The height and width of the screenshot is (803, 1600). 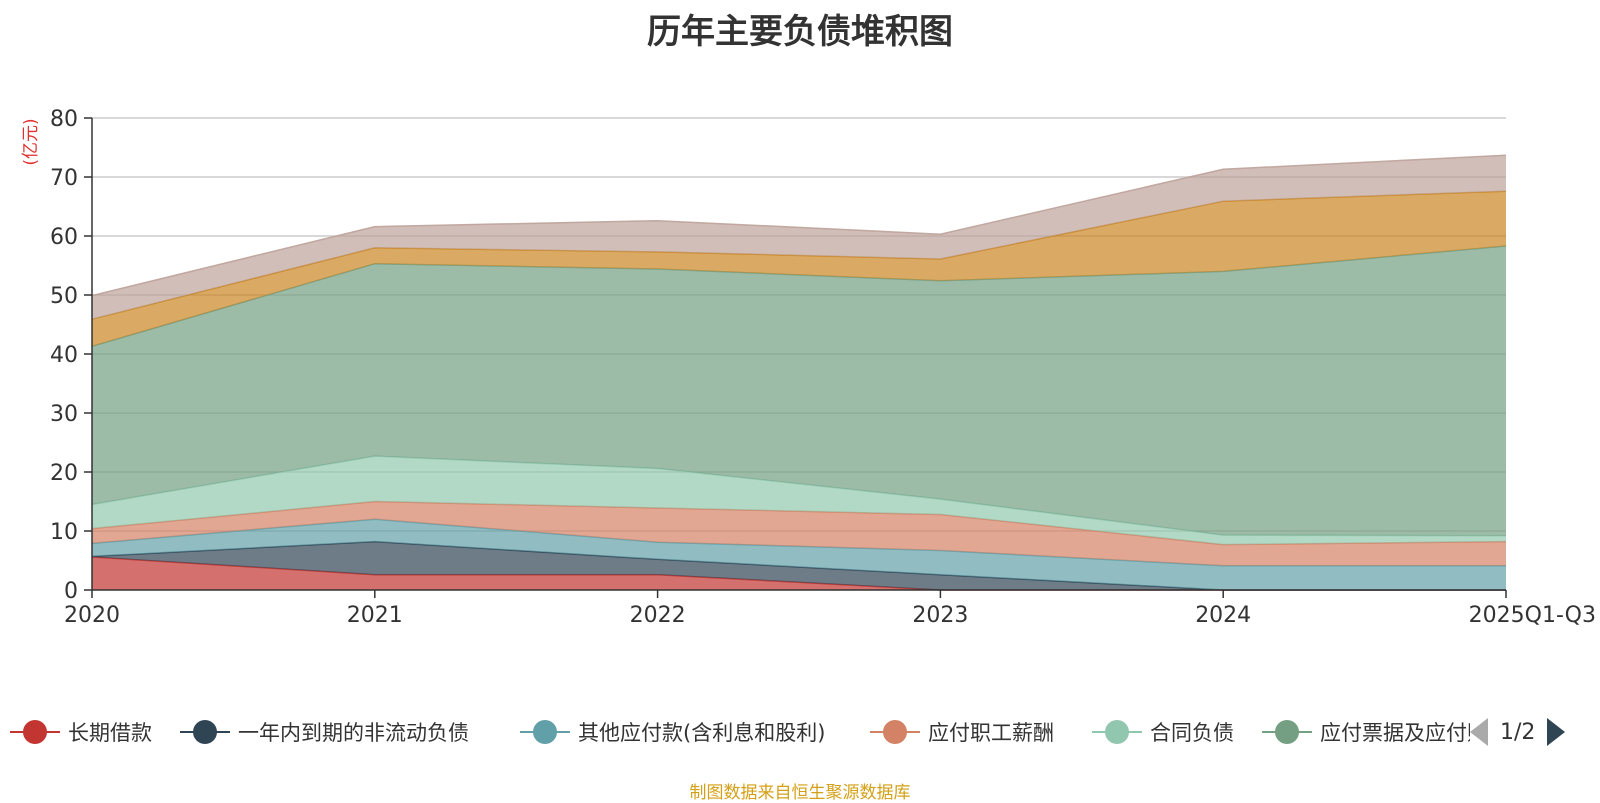 What do you see at coordinates (353, 733) in the screenshot?
I see `legend-label: 一年内到期的非流动负债` at bounding box center [353, 733].